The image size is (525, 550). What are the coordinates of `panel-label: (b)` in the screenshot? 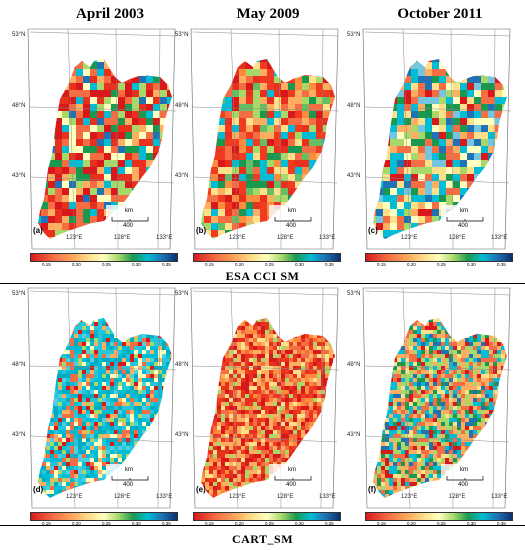 It's located at (201, 230).